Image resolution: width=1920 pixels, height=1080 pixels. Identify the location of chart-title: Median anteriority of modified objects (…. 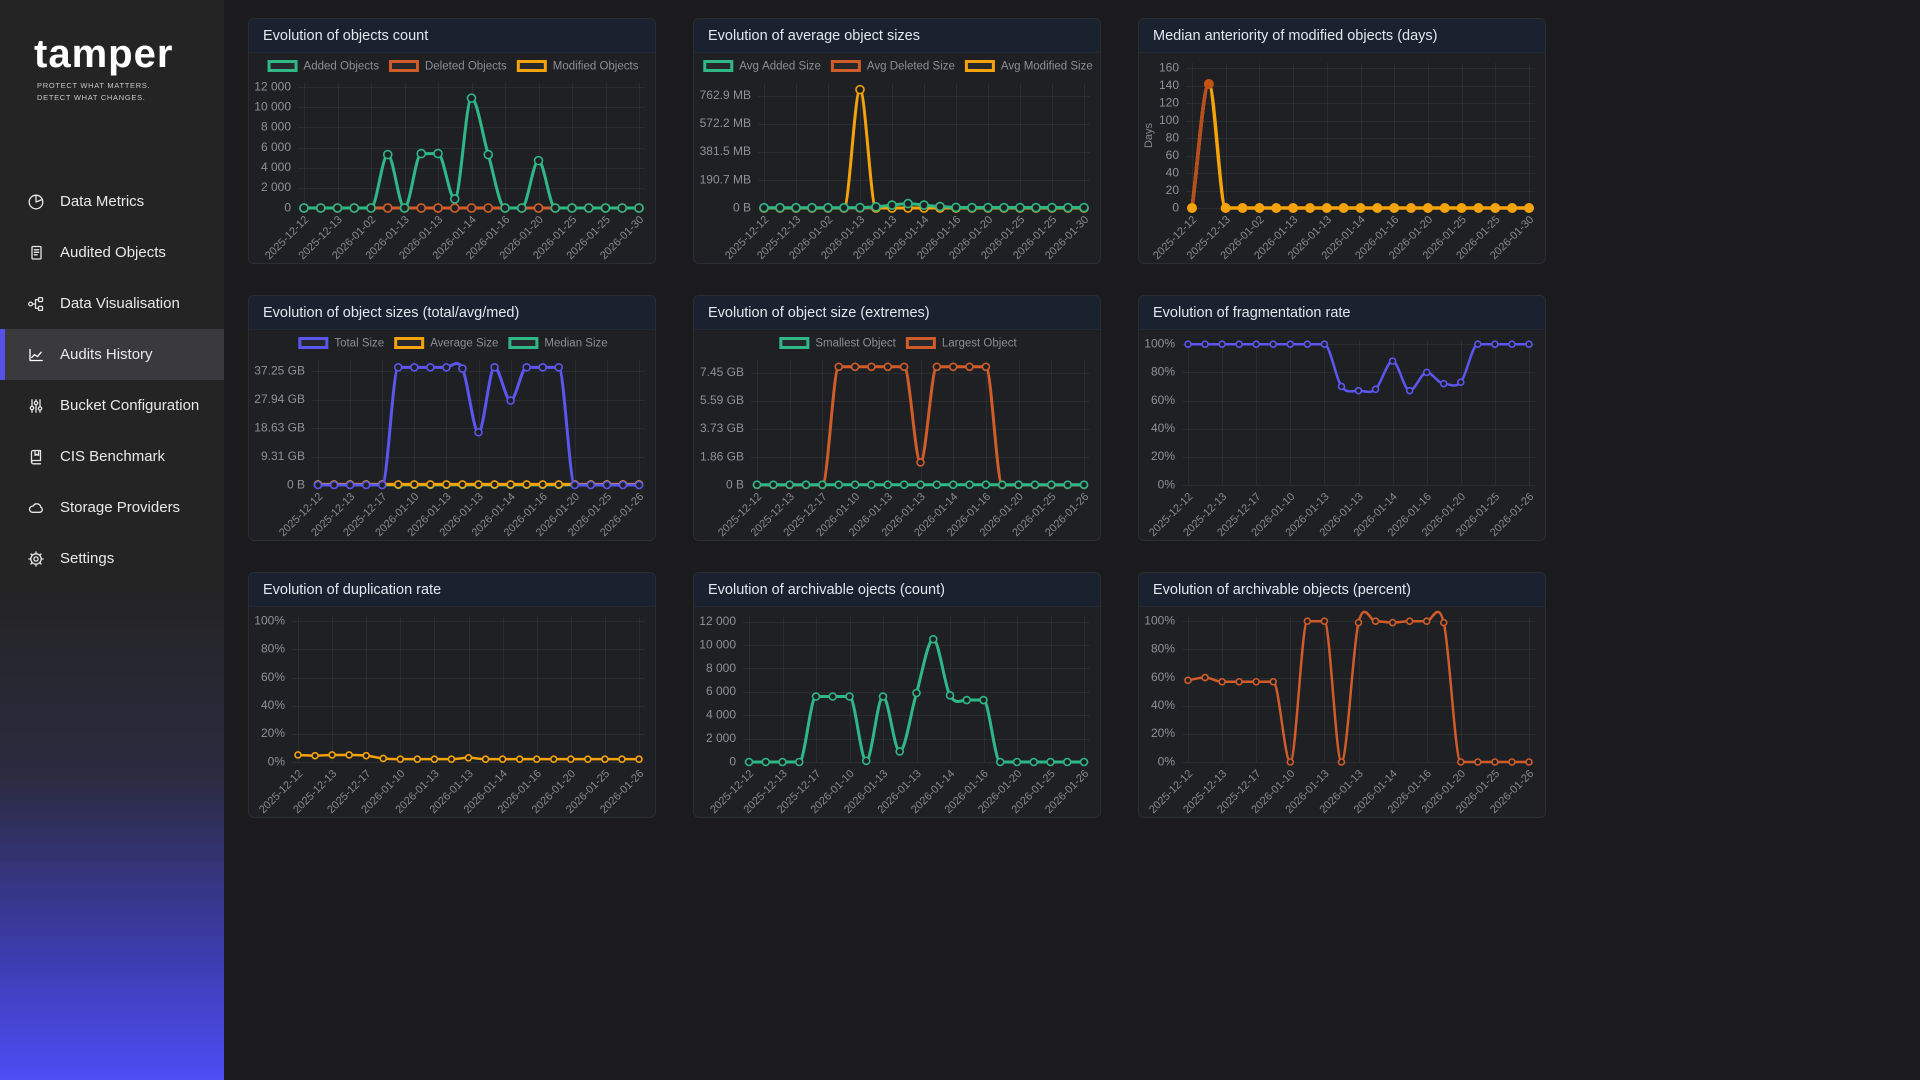
(1295, 35).